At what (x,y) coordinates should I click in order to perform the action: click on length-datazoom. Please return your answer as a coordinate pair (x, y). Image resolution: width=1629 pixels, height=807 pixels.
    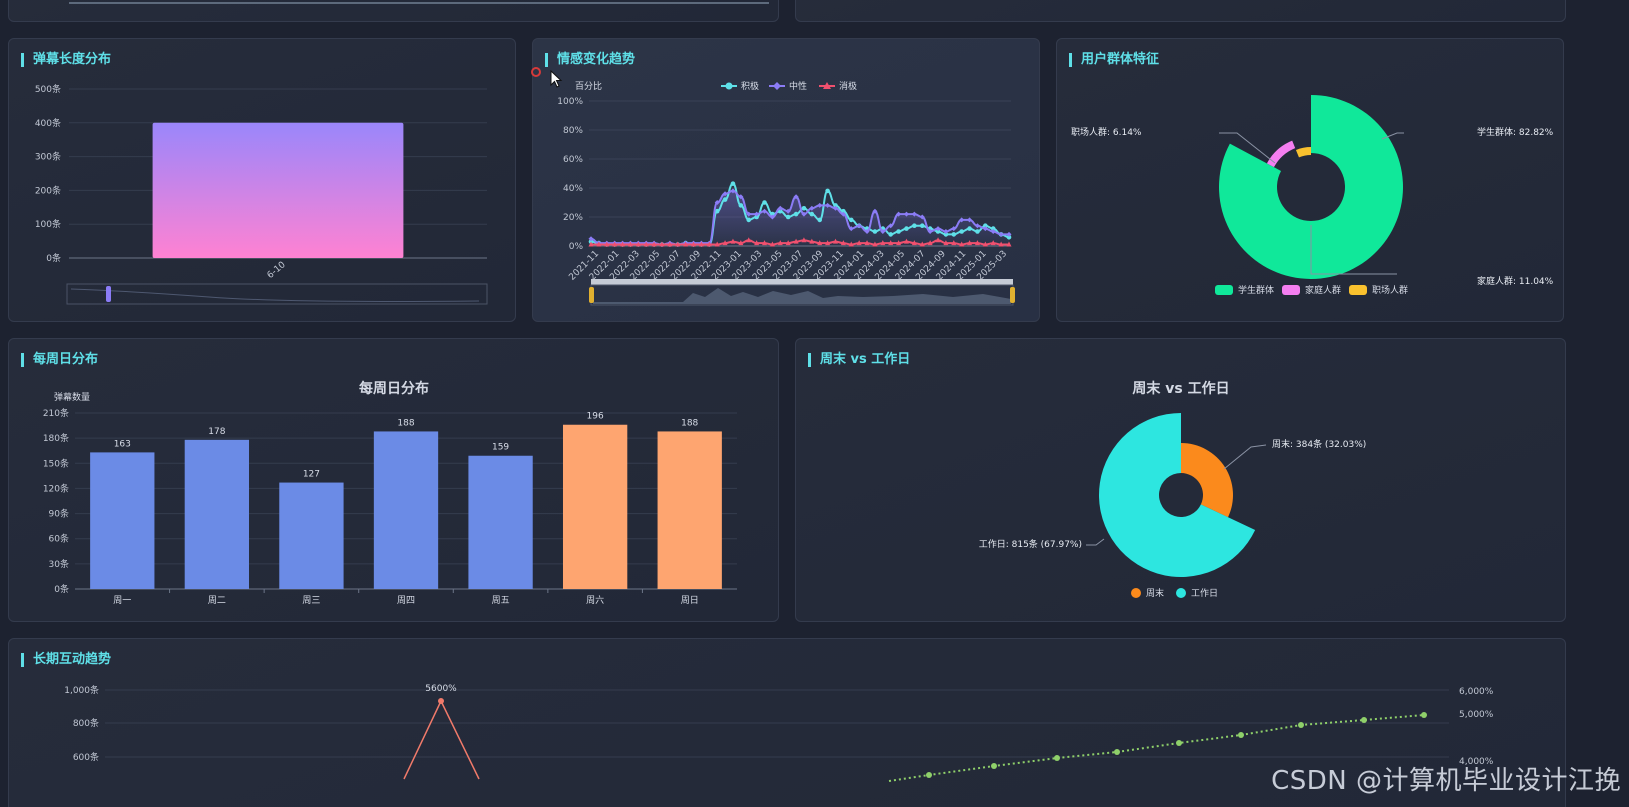
    Looking at the image, I should click on (277, 294).